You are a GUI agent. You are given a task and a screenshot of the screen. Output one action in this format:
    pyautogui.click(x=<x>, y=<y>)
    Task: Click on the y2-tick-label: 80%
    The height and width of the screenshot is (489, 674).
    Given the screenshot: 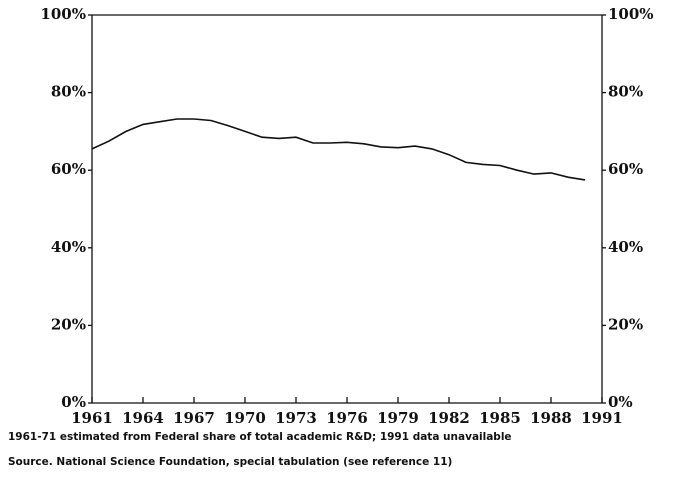 What is the action you would take?
    pyautogui.click(x=625, y=92)
    